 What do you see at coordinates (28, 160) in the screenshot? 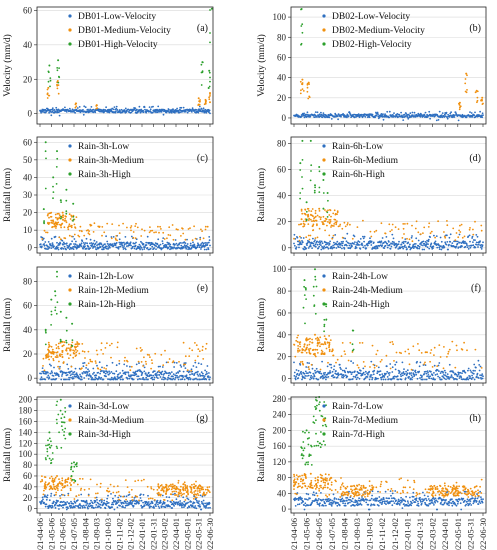
I see `y-tick-label: 50` at bounding box center [28, 160].